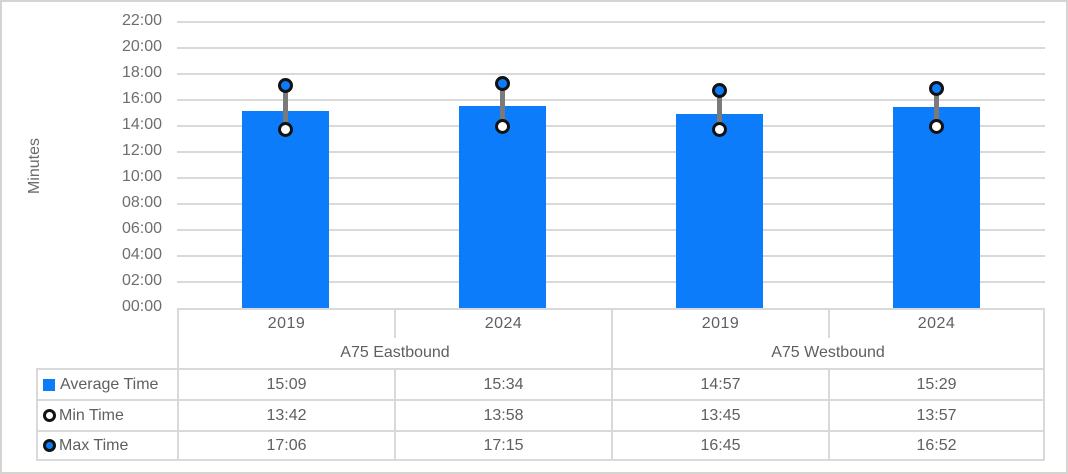 The image size is (1068, 474). What do you see at coordinates (719, 414) in the screenshot?
I see `table-value: 13:45` at bounding box center [719, 414].